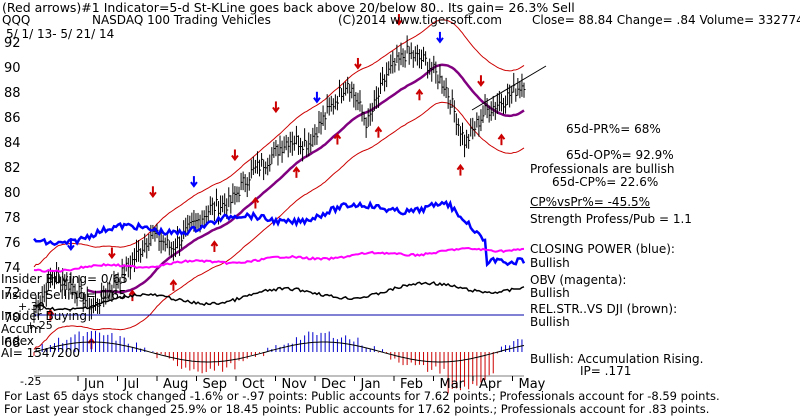  I want to click on closing-power, so click(279, 233).